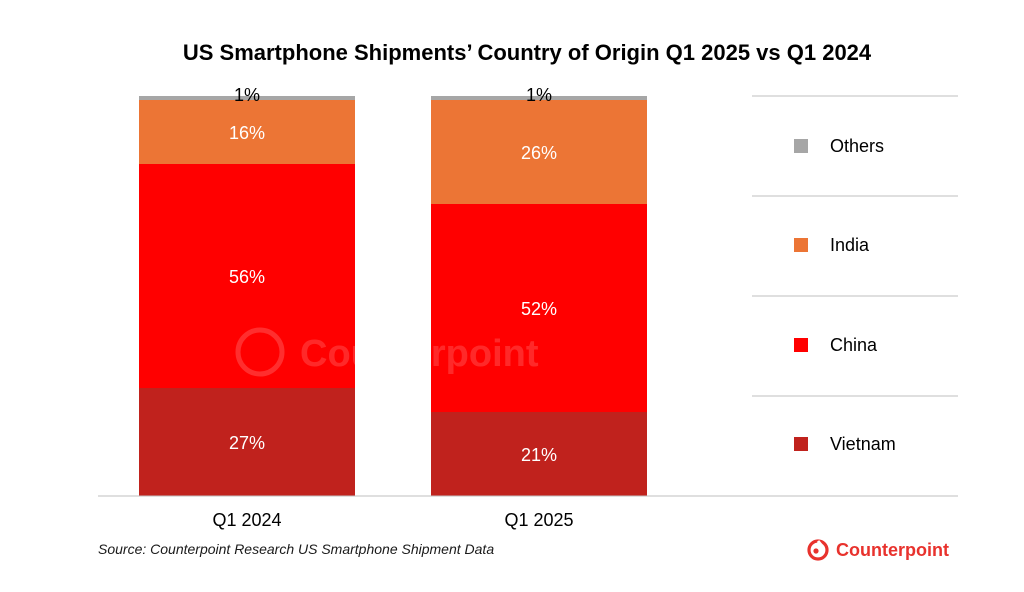 This screenshot has width=1024, height=592. Describe the element at coordinates (801, 245) in the screenshot. I see `legend-swatch-india` at that location.